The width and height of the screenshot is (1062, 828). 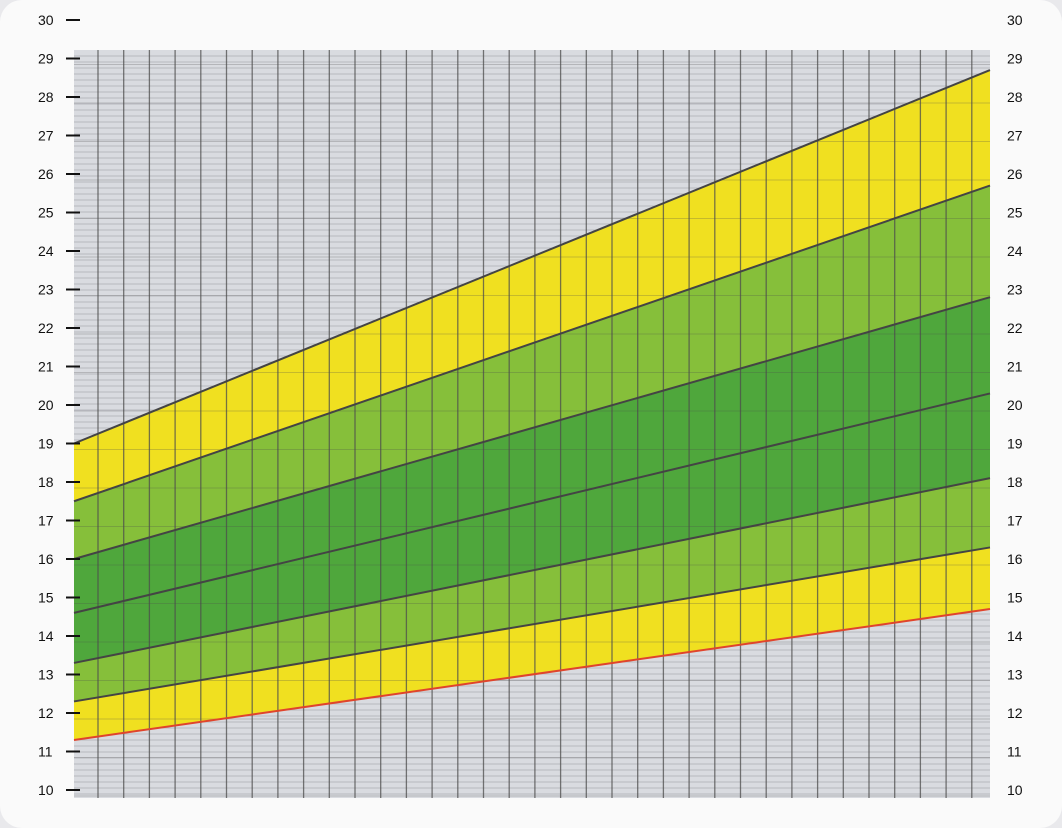 I want to click on right-tick-label: 23, so click(x=1015, y=290).